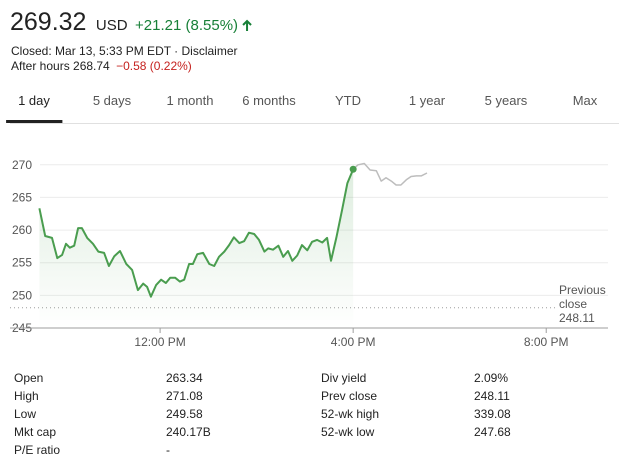  I want to click on y-tick-label: 250, so click(22, 295).